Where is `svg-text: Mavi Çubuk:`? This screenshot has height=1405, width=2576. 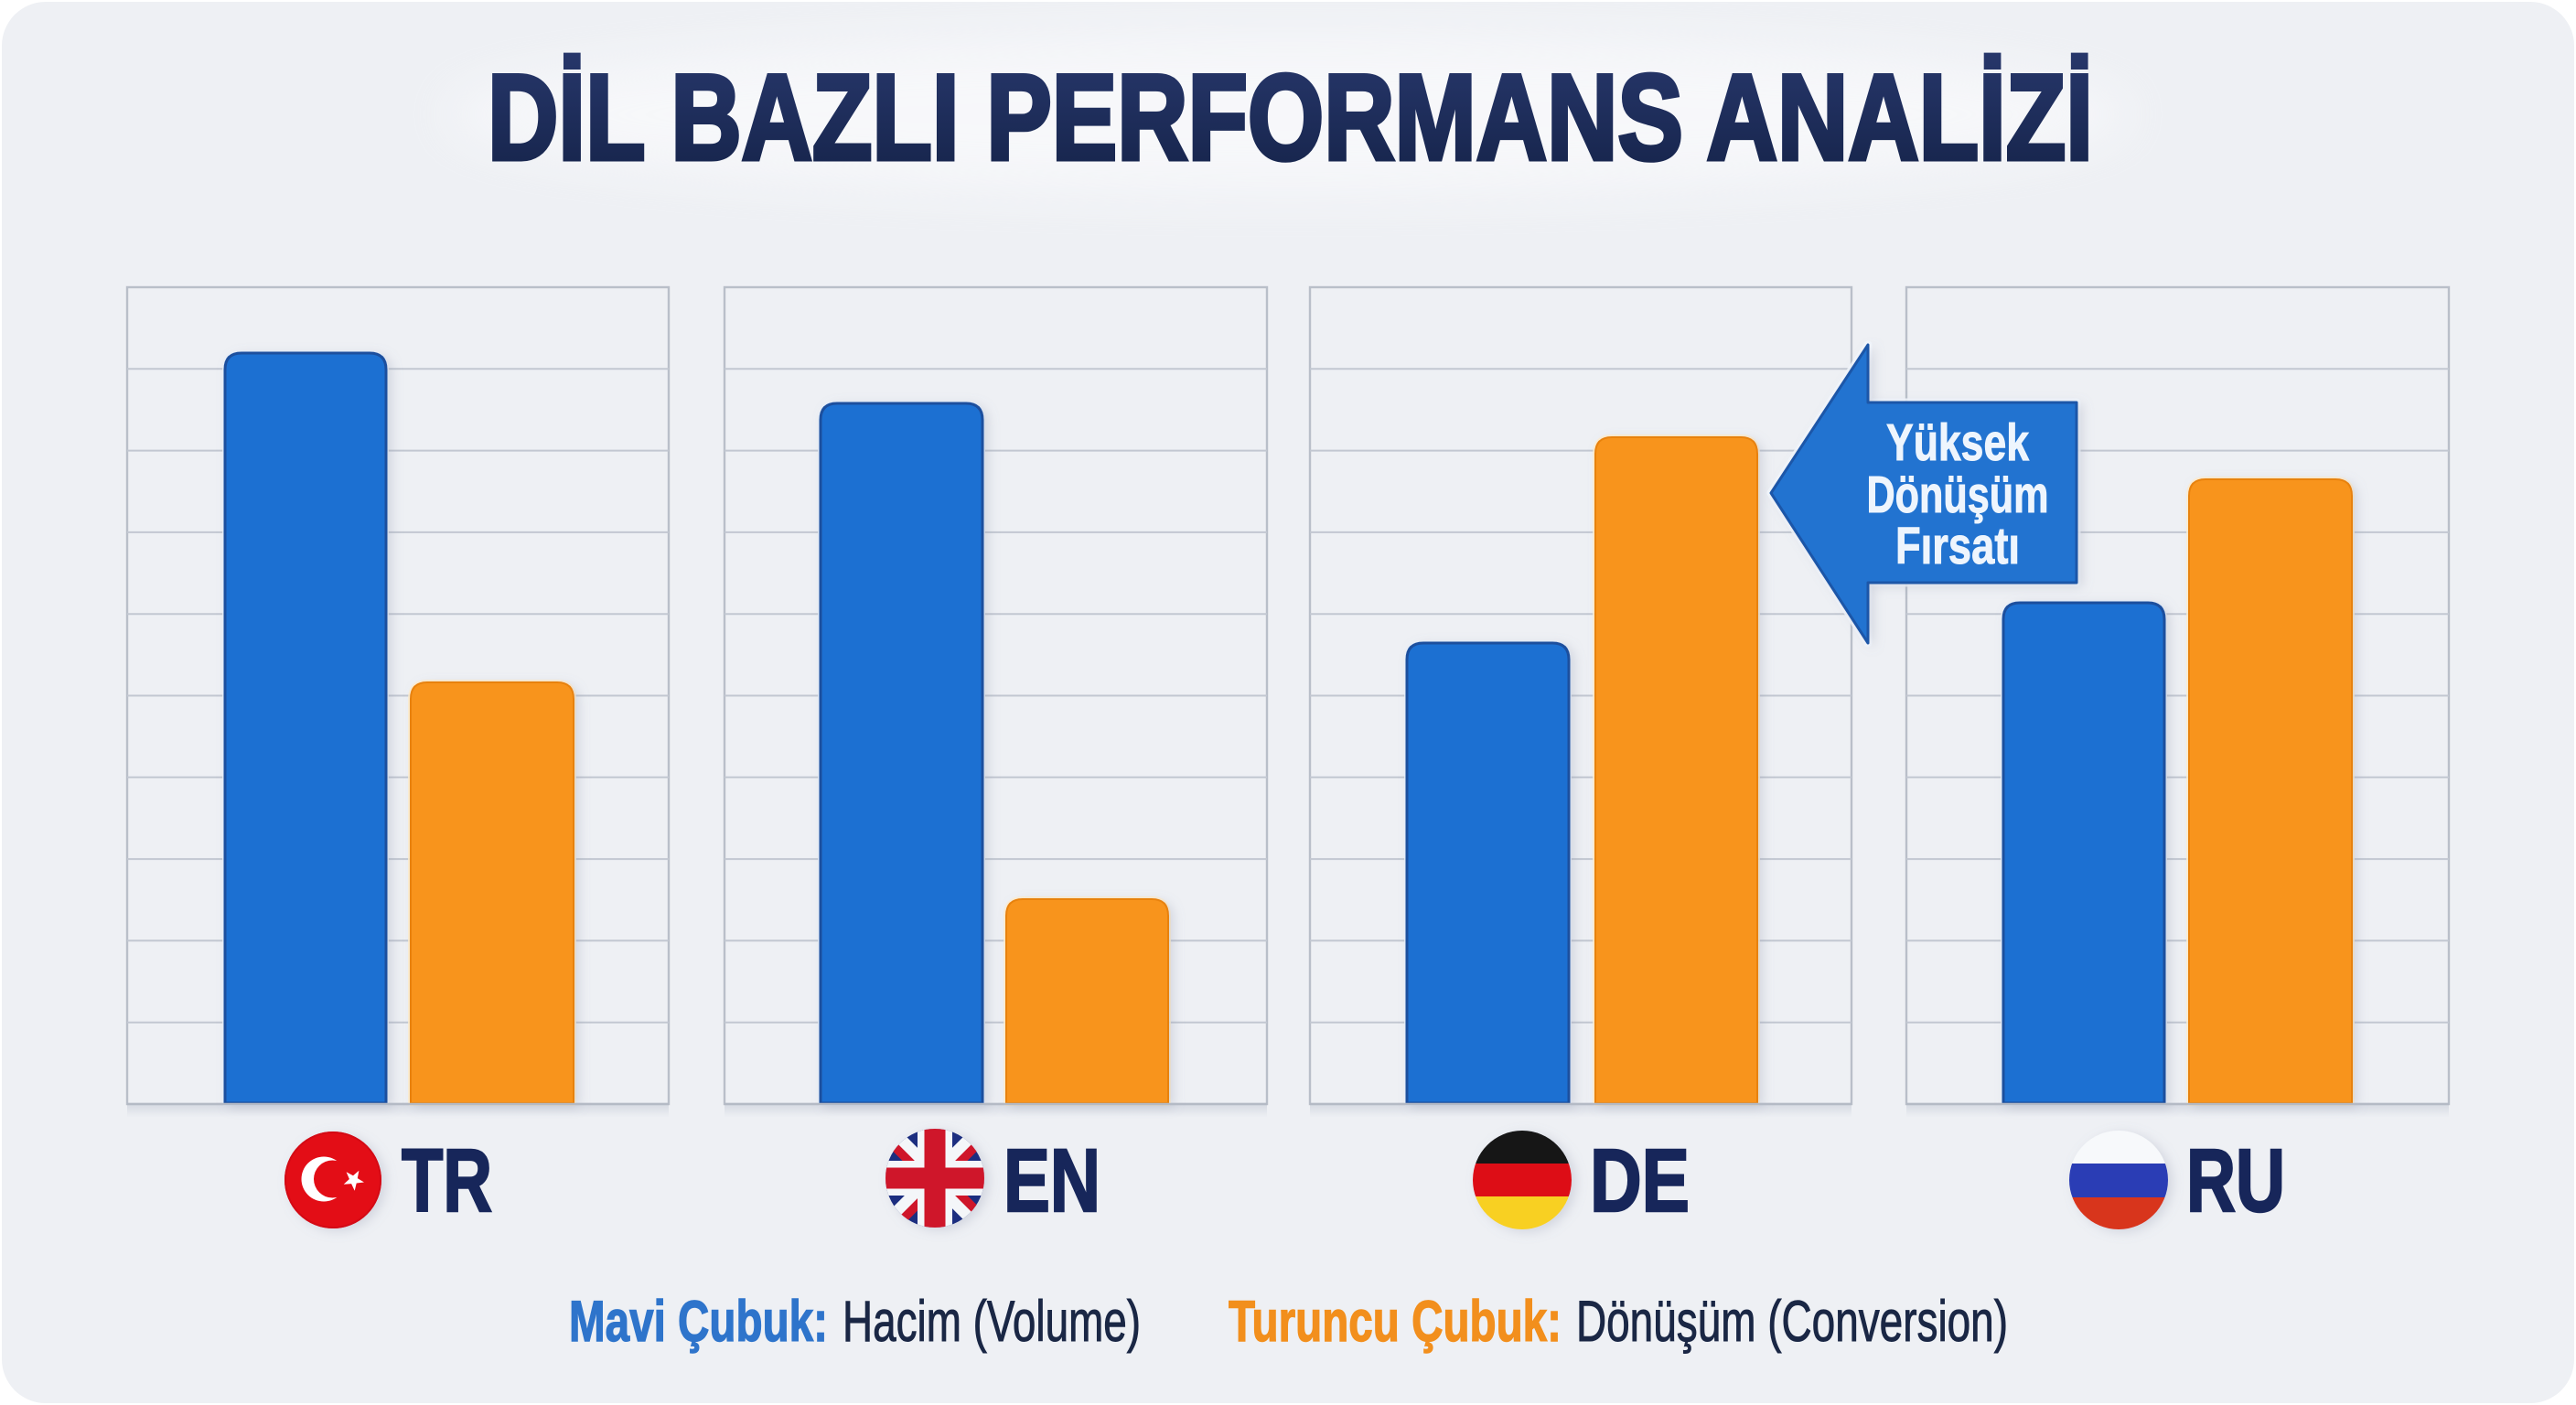 svg-text: Mavi Çubuk: is located at coordinates (699, 1322).